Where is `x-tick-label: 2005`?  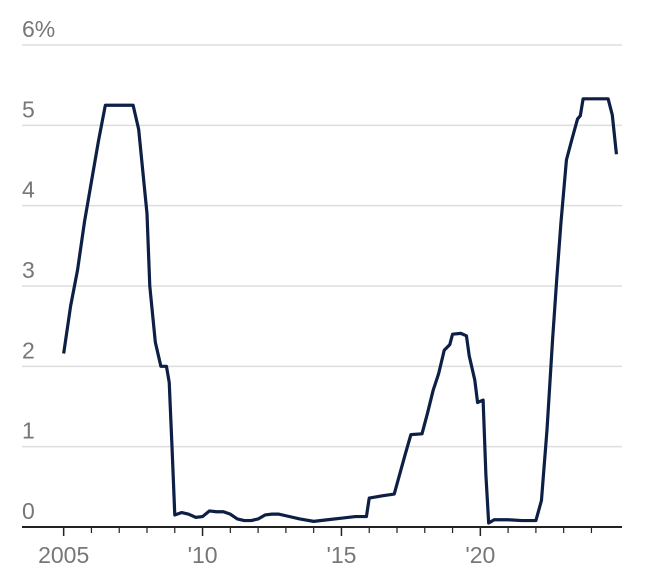
x-tick-label: 2005 is located at coordinates (63, 555).